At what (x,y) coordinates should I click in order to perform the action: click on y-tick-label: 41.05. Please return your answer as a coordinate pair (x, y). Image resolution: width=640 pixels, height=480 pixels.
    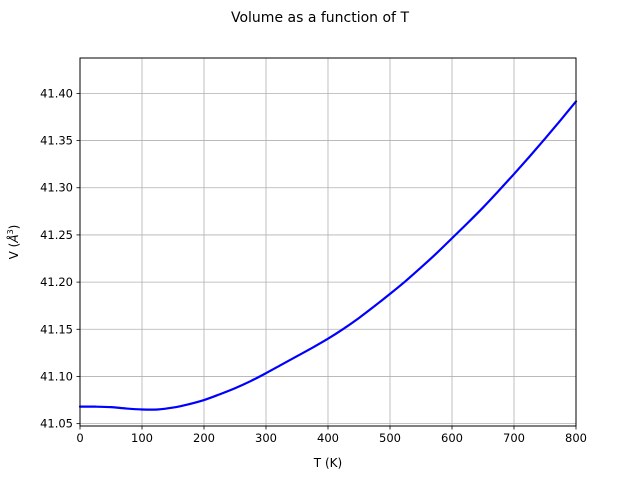
    Looking at the image, I should click on (56, 424).